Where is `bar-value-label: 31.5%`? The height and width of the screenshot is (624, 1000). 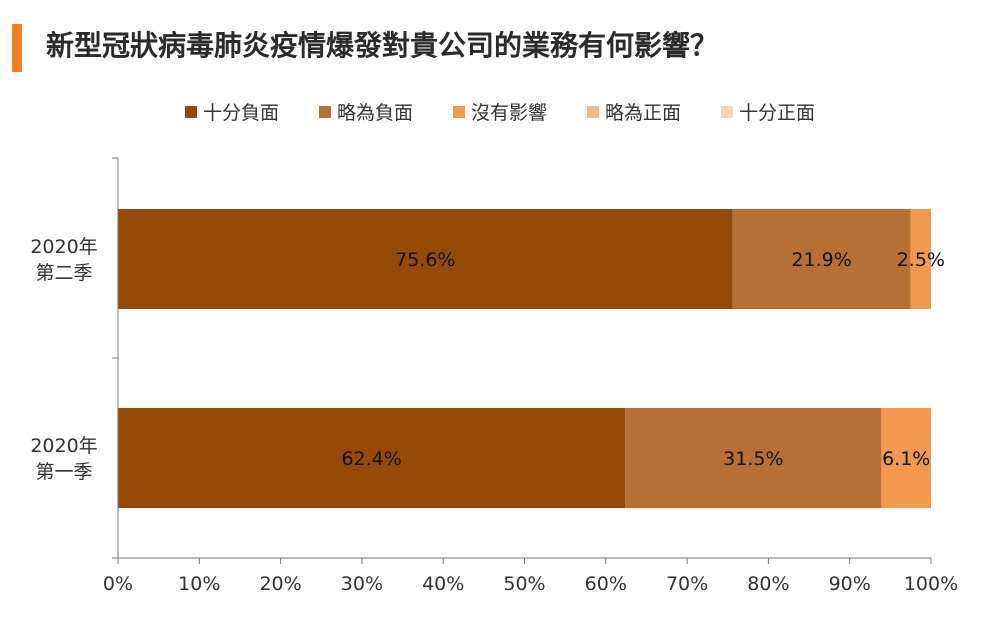
bar-value-label: 31.5% is located at coordinates (753, 459).